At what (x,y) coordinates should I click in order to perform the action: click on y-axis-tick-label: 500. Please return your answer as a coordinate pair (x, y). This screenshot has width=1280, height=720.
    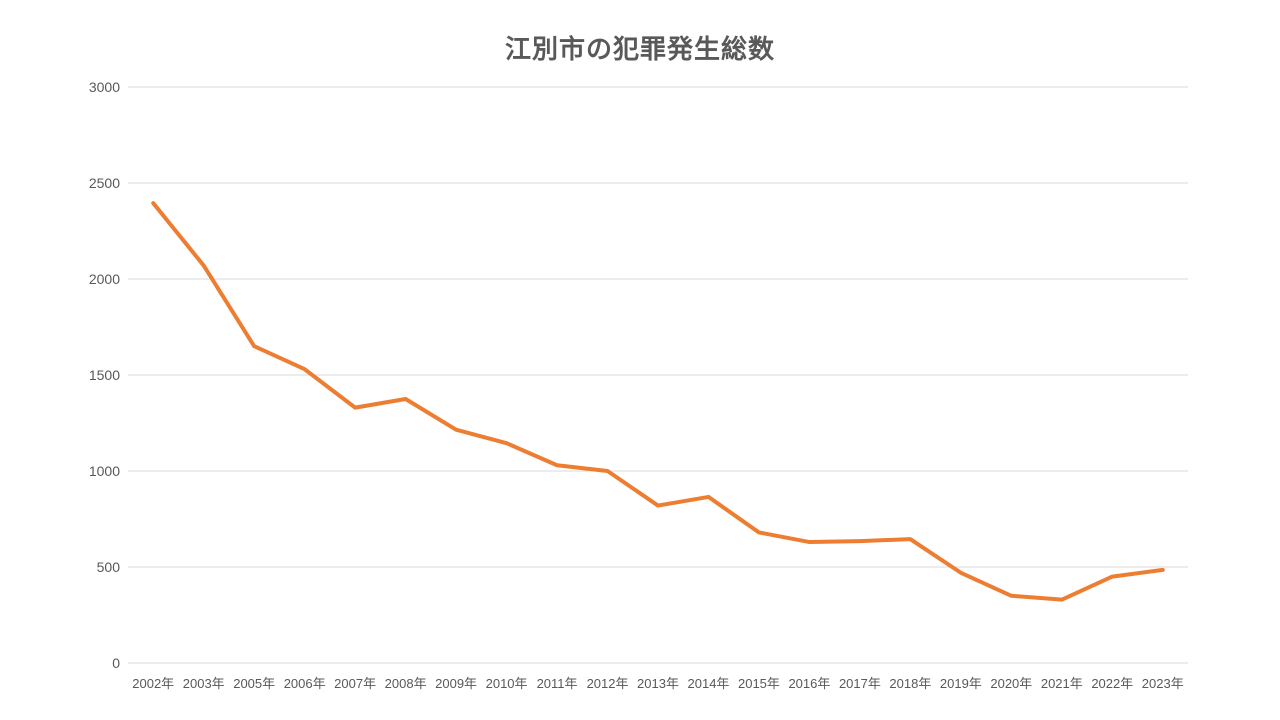
    Looking at the image, I should click on (109, 567).